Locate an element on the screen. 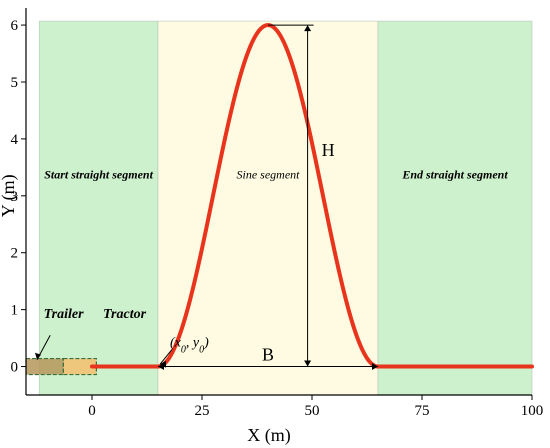  height-arrow-bottom is located at coordinates (308, 363).